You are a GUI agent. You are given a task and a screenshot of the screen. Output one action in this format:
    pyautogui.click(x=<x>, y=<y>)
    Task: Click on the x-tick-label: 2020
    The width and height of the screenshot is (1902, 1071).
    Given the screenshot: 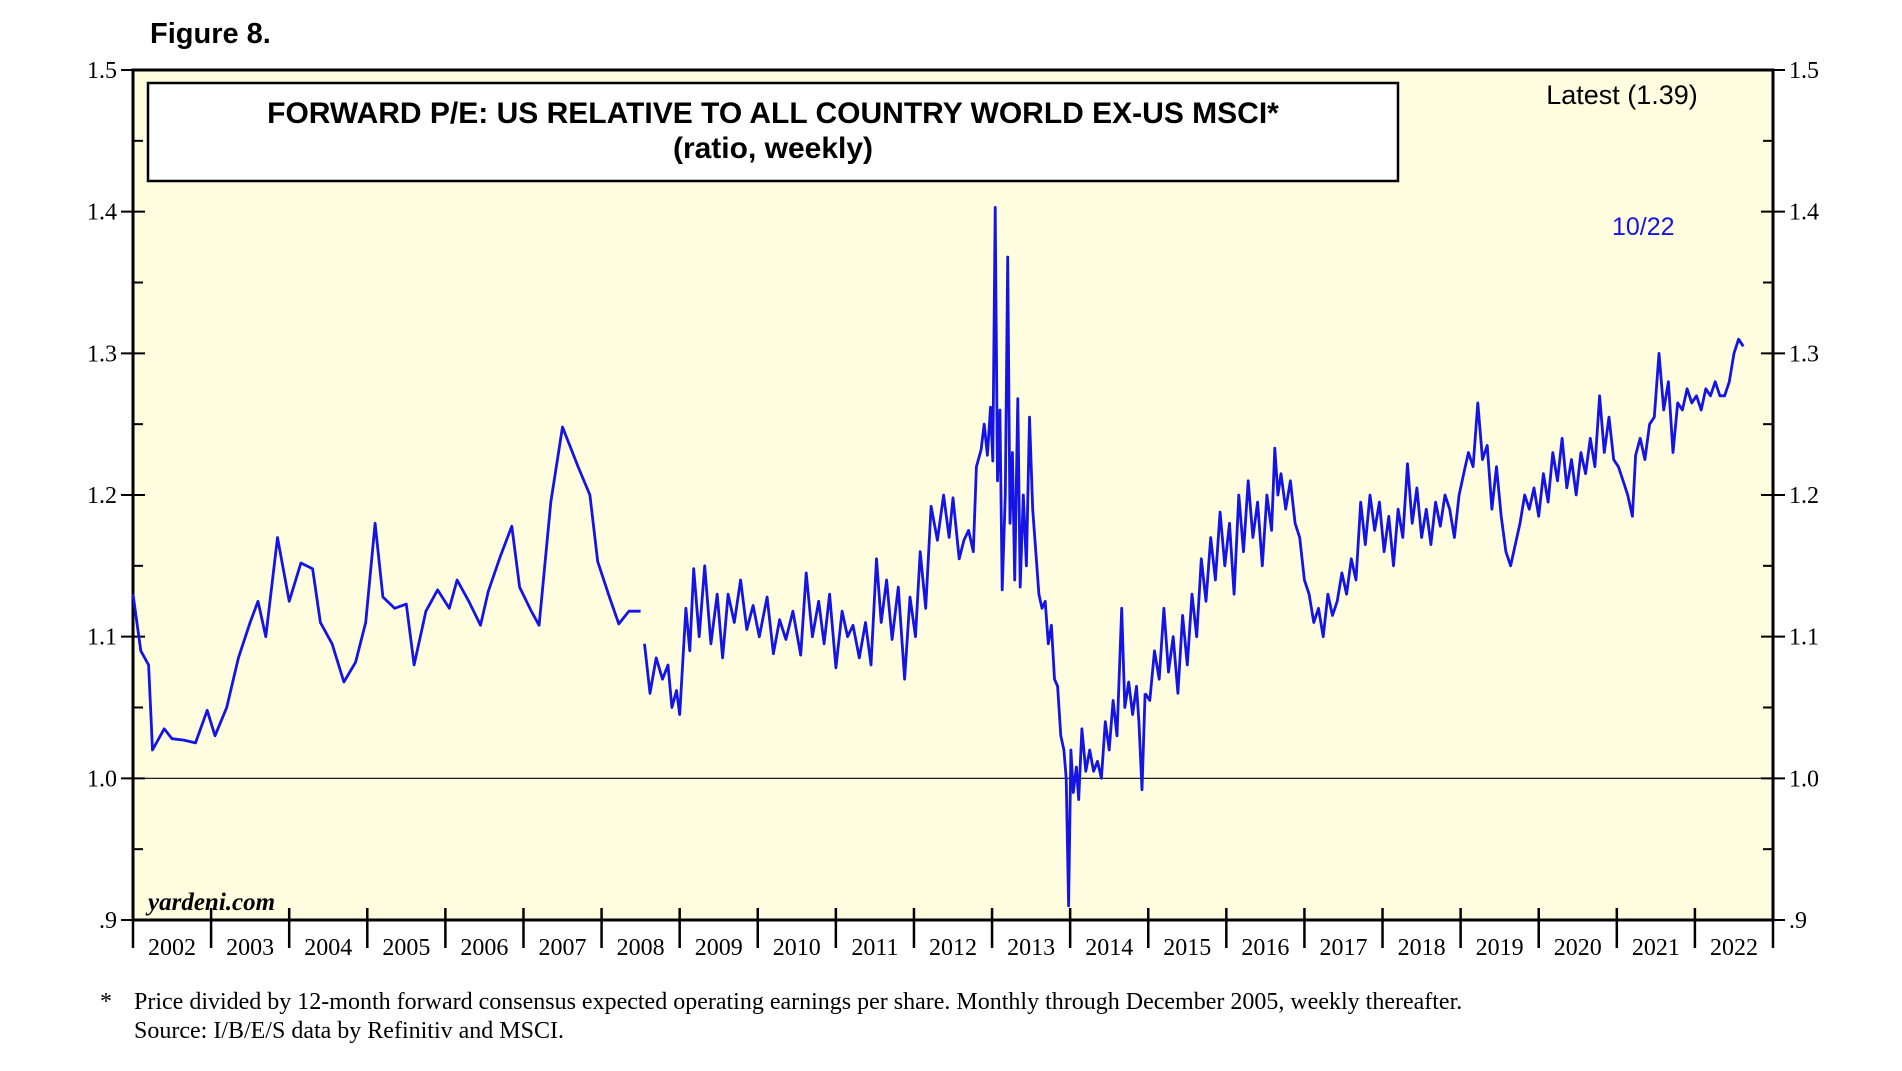 What is the action you would take?
    pyautogui.click(x=1578, y=948)
    